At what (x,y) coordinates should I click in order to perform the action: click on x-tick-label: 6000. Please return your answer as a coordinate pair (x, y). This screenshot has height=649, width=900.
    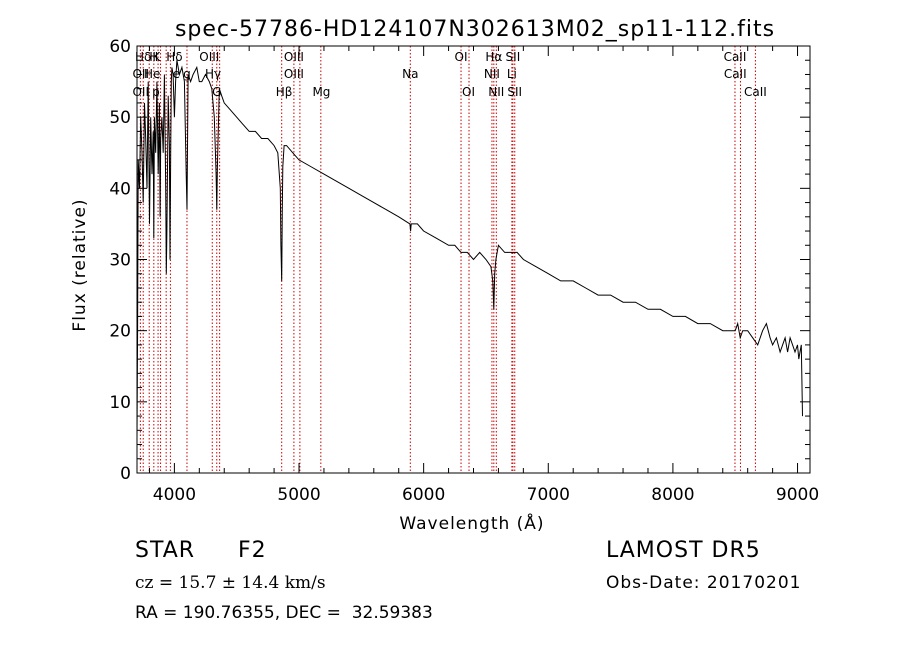
    Looking at the image, I should click on (423, 495).